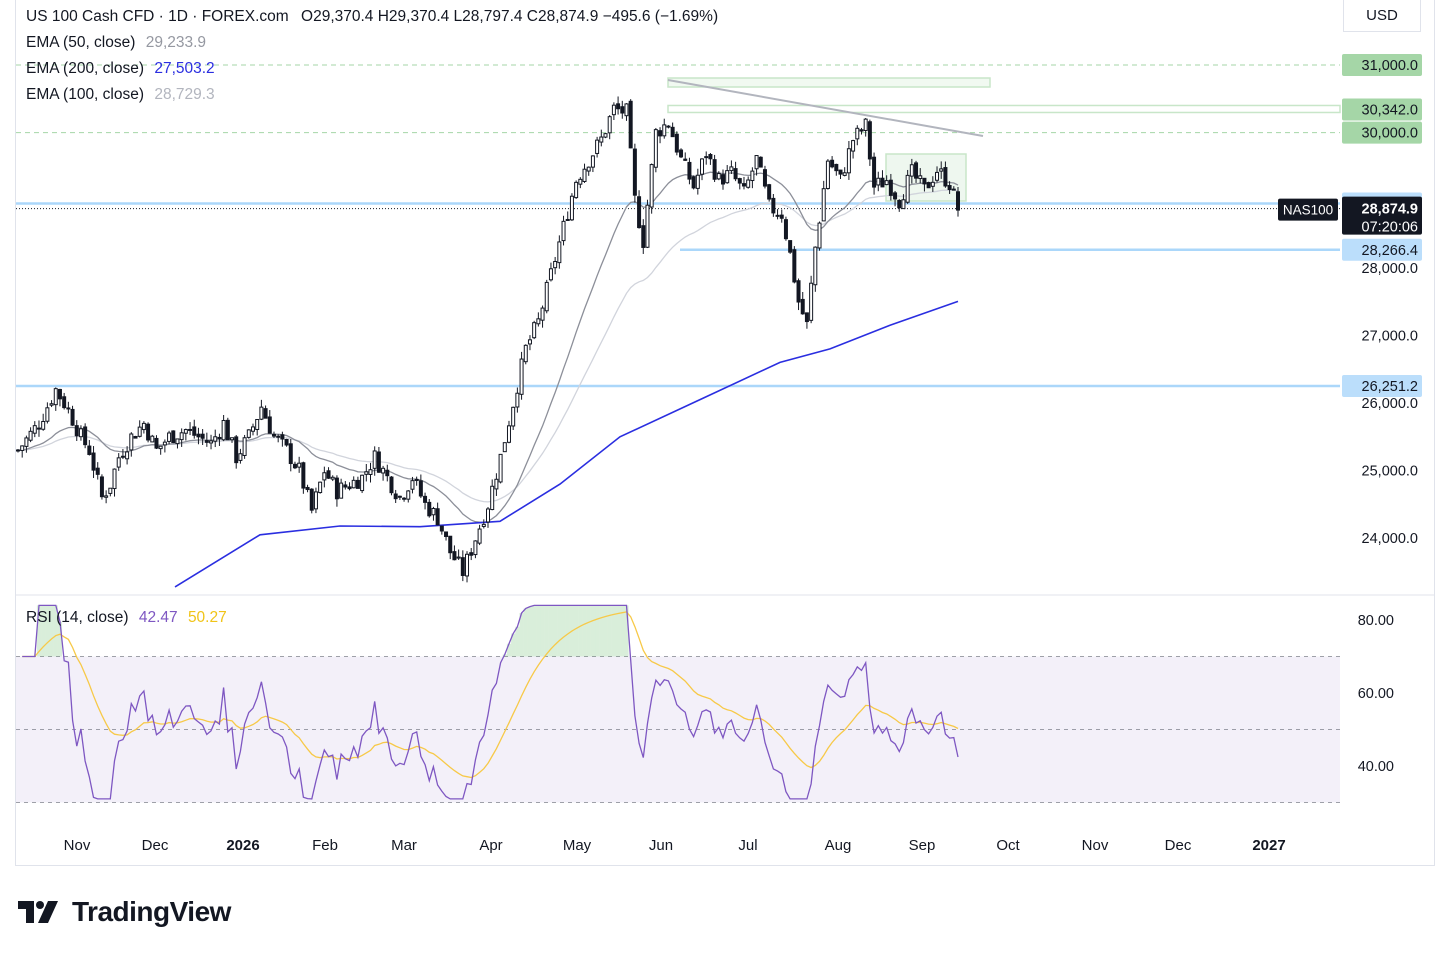 The width and height of the screenshot is (1449, 957). I want to click on tradingview-logo-icon, so click(38, 912).